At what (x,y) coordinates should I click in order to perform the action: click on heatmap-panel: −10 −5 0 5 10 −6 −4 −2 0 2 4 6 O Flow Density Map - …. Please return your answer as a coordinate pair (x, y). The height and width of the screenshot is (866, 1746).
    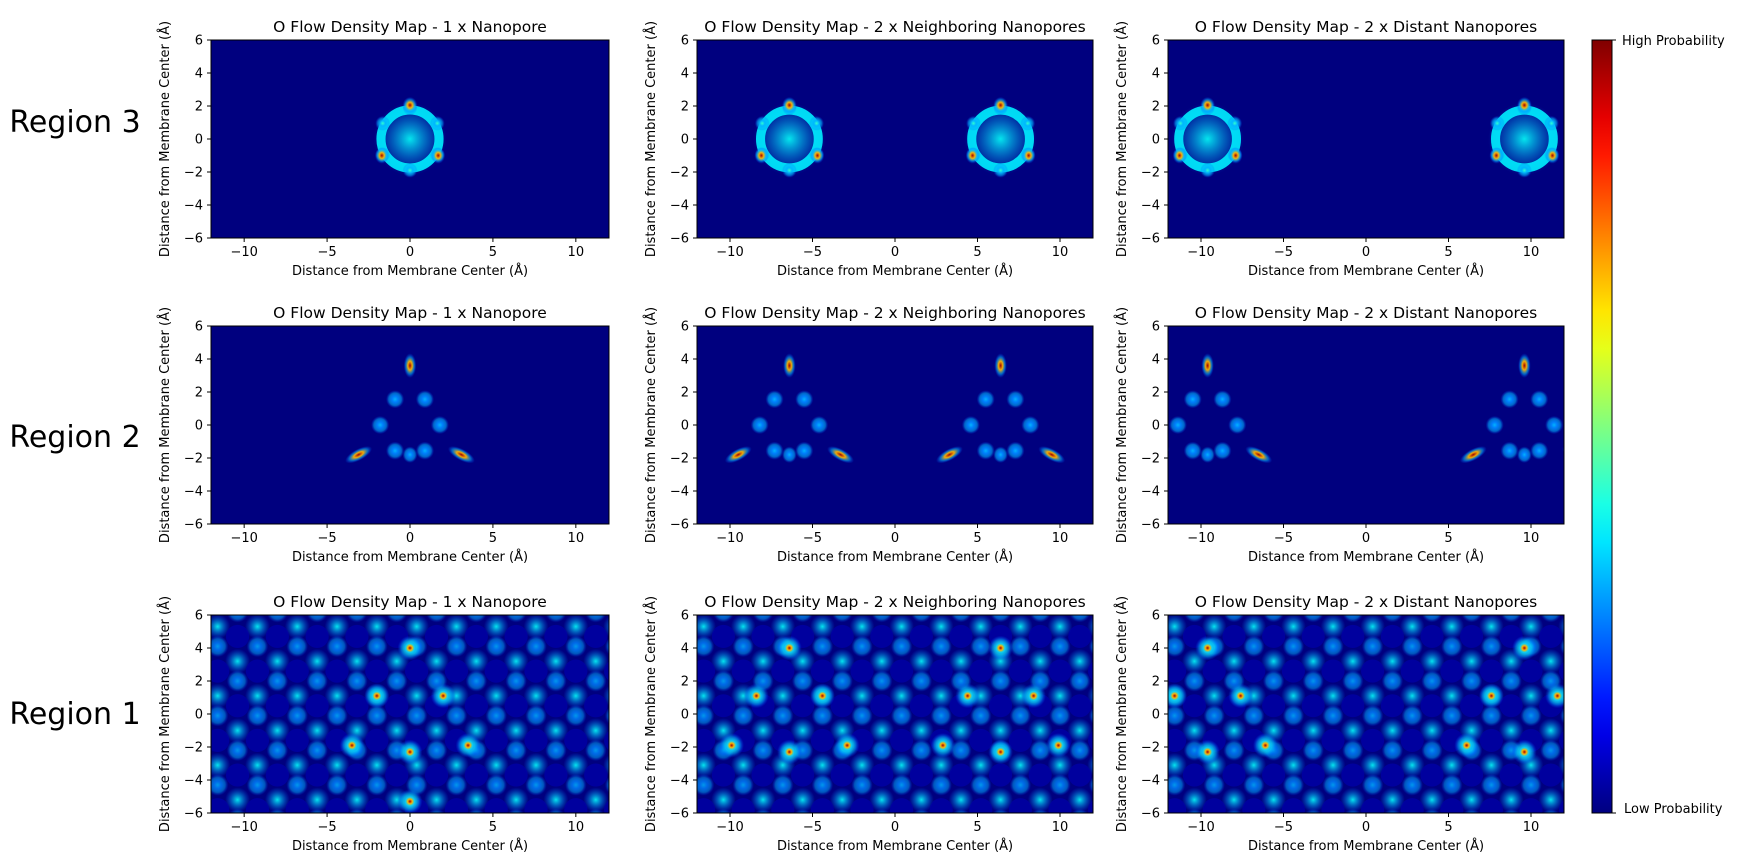
    Looking at the image, I should click on (1339, 148).